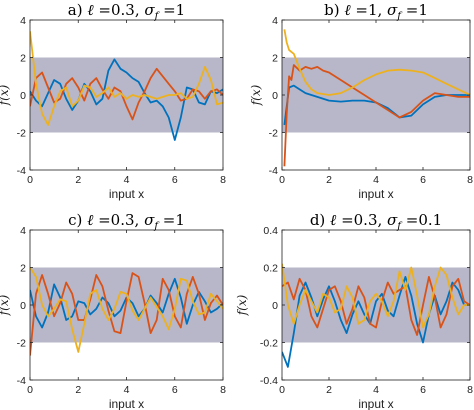 The image size is (474, 410). Describe the element at coordinates (126, 11) in the screenshot. I see `panel-title: a) ℓ =0.3, σf =1` at that location.